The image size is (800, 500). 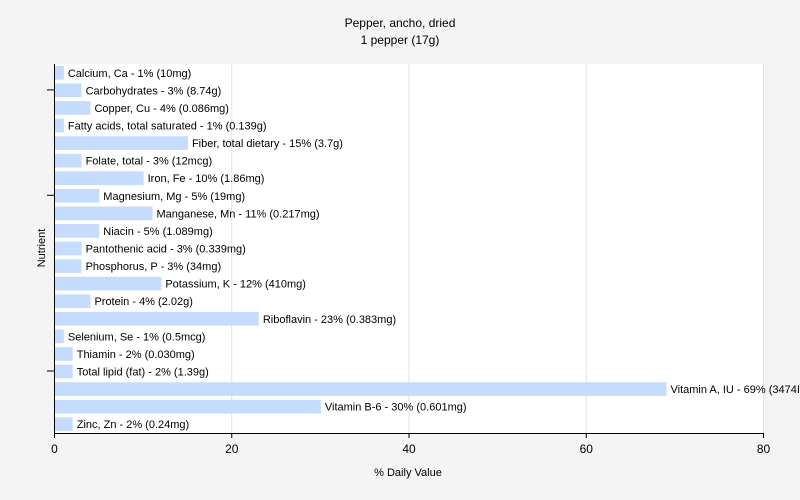 I want to click on bar-label-8: Manganese, Mn - 11% (0.217mg), so click(x=237, y=214).